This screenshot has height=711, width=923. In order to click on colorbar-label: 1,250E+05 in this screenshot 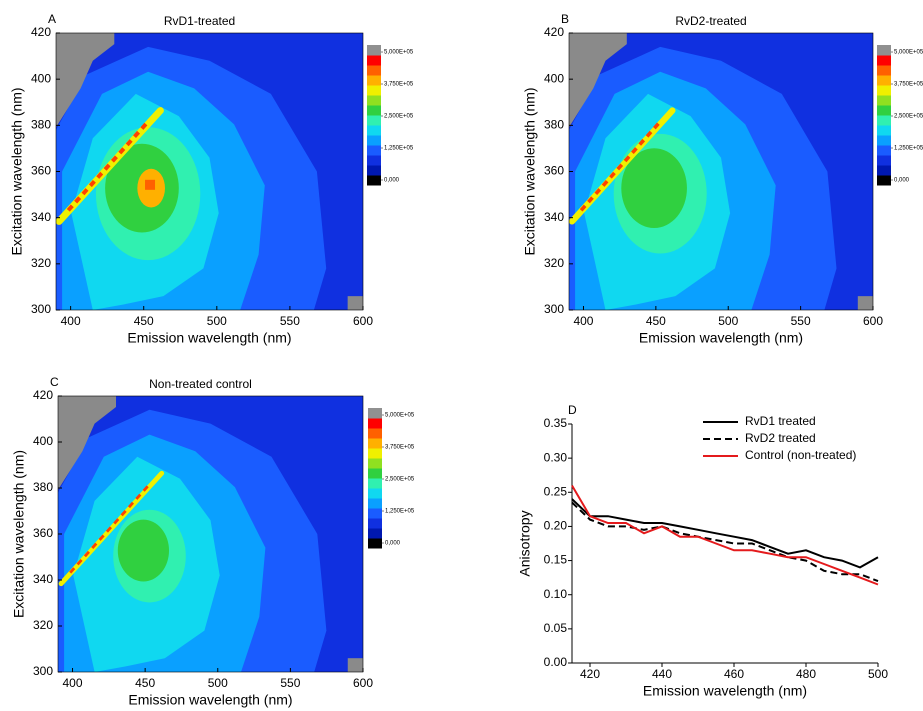, I will do `click(399, 149)`.